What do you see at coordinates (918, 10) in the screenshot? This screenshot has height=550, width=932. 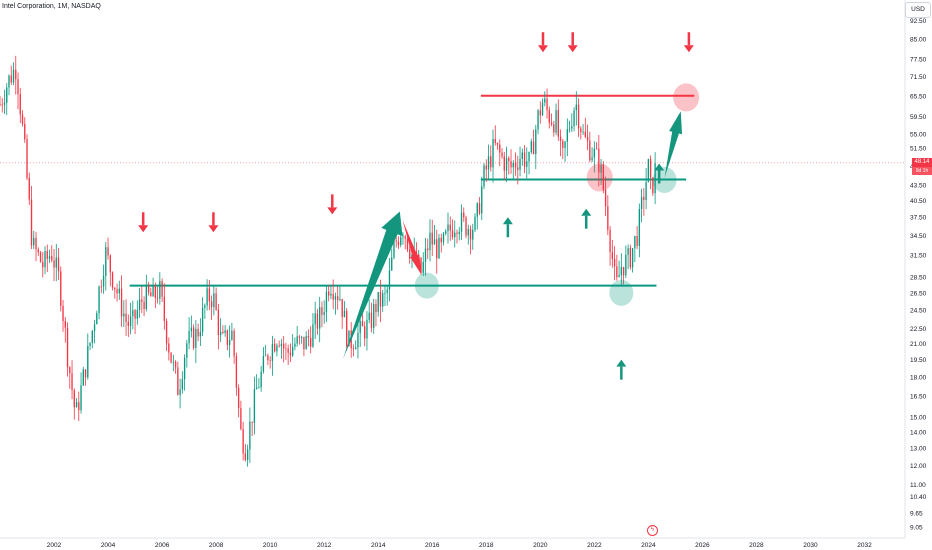 I see `currency-selector: USD` at bounding box center [918, 10].